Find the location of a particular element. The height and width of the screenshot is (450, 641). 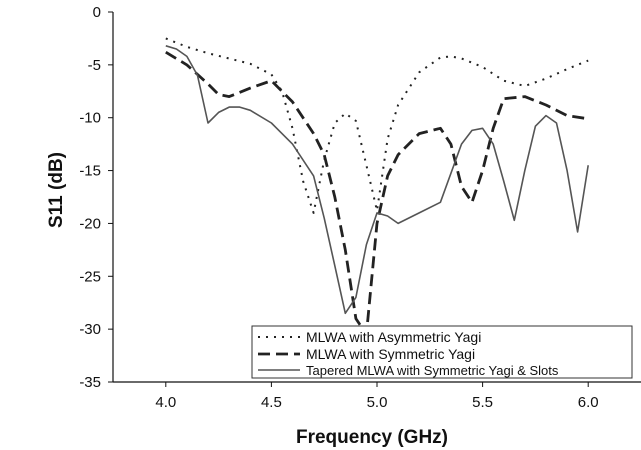

legend-label-tapered: Tapered MLWA with Symmetric Yagi & Slots is located at coordinates (432, 370).